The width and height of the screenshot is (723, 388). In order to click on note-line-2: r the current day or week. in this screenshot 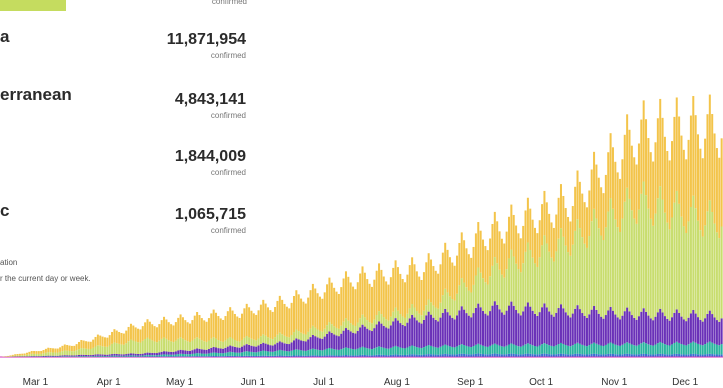, I will do `click(45, 278)`.